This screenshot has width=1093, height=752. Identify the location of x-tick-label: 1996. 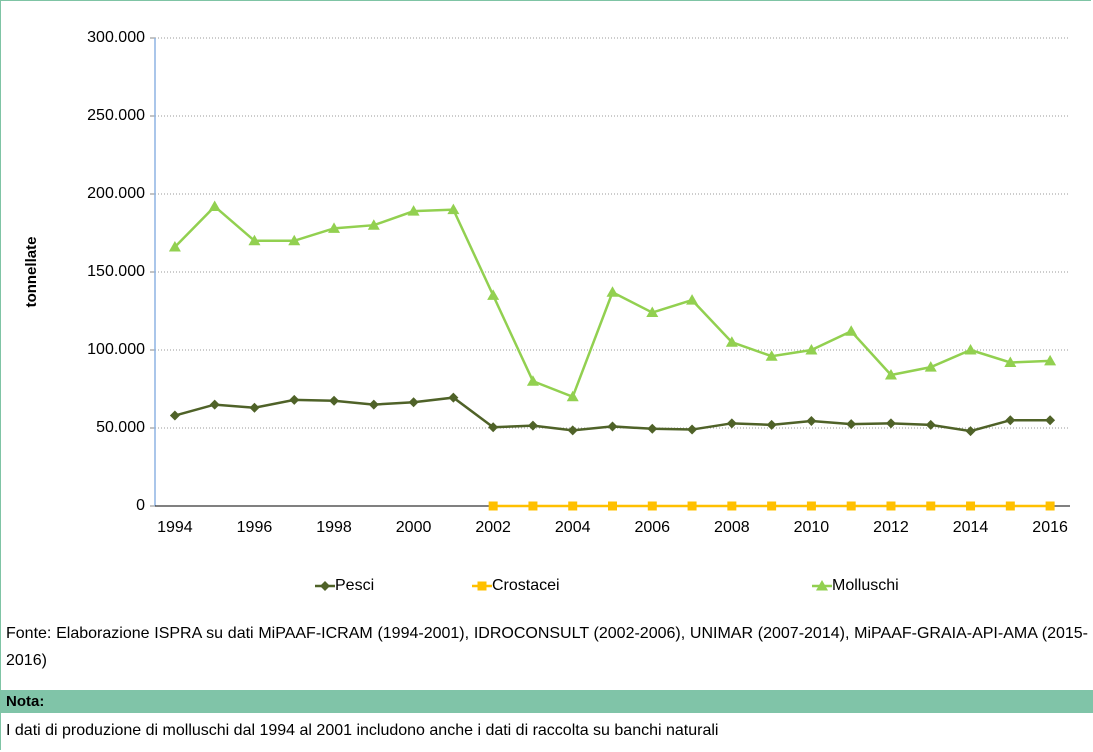
(255, 527).